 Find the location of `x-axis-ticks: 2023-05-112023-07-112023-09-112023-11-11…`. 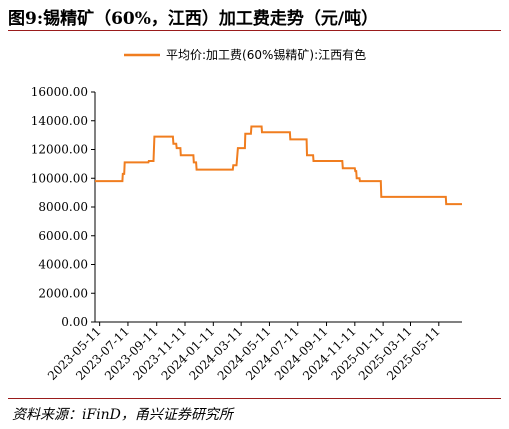

x-axis-ticks: 2023-05-112023-07-112023-09-112023-11-11… is located at coordinates (244, 352).